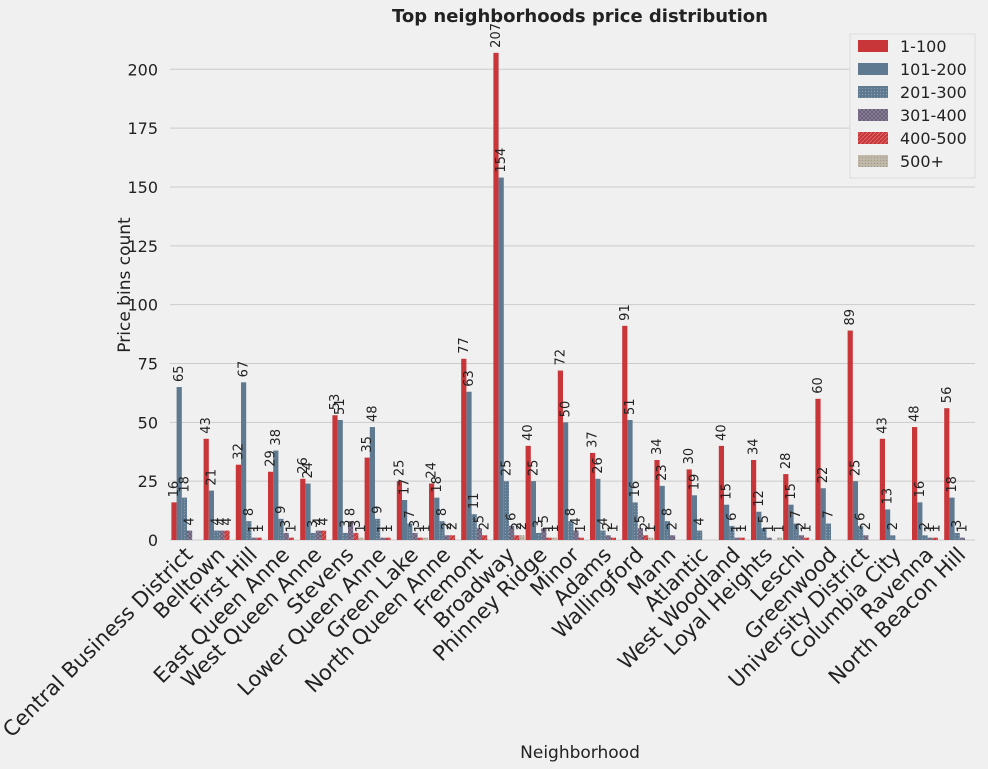 Image resolution: width=988 pixels, height=769 pixels. What do you see at coordinates (625, 312) in the screenshot?
I see `data-label: 91` at bounding box center [625, 312].